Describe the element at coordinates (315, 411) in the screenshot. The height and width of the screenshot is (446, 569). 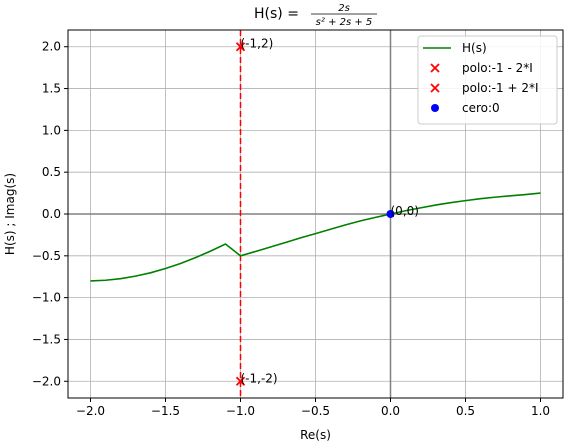
I see `x-tick-label: −0.5` at that location.